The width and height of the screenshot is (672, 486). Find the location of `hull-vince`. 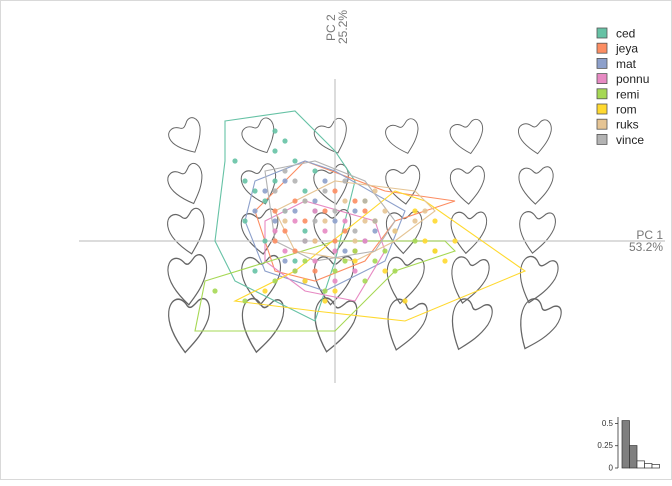

hull-vince is located at coordinates (330, 211).